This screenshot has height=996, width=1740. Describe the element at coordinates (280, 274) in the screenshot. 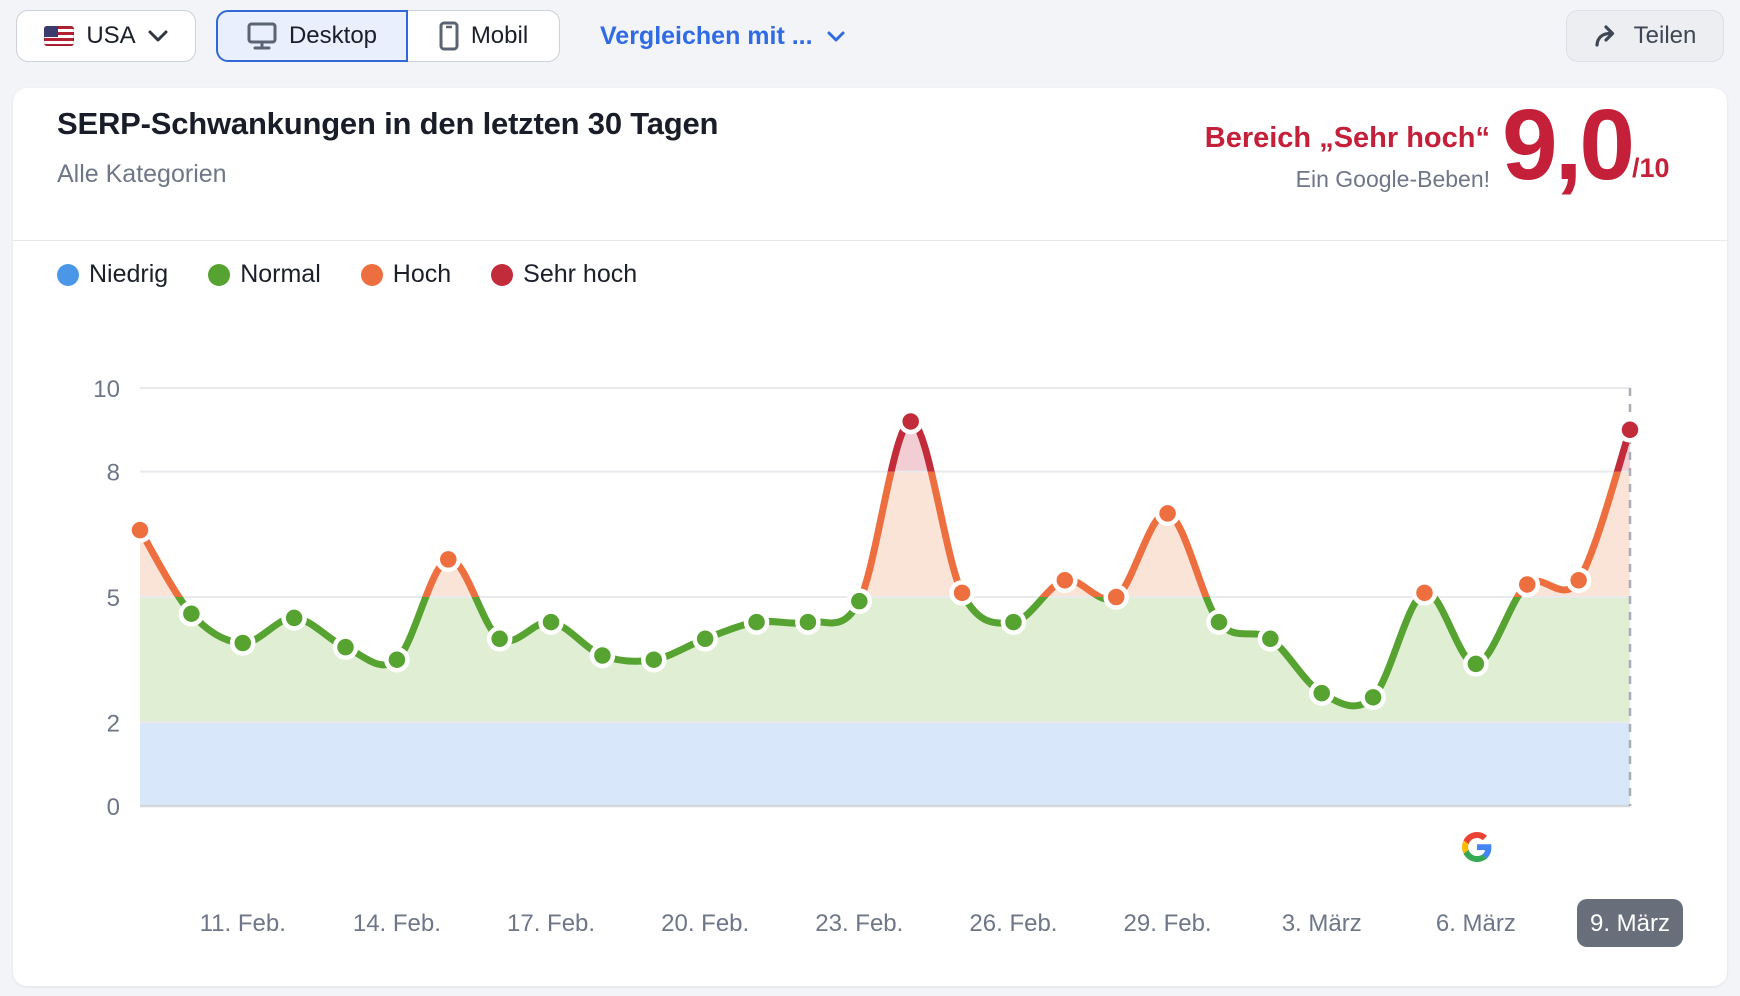

I see `legend-label-normal: Normal` at that location.